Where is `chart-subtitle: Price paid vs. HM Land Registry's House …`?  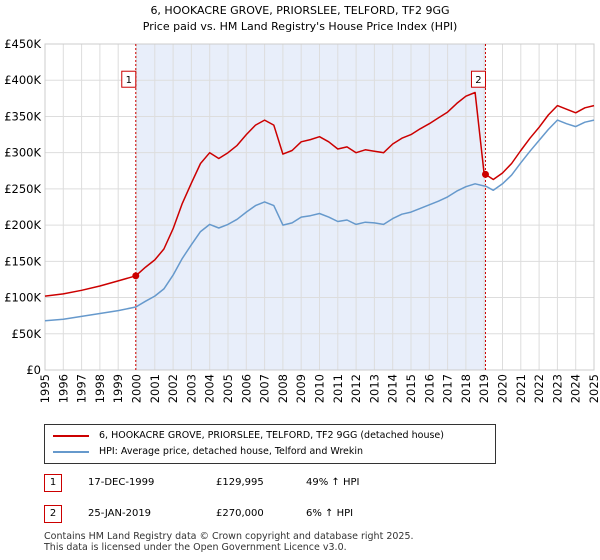 chart-subtitle: Price paid vs. HM Land Registry's House … is located at coordinates (300, 26).